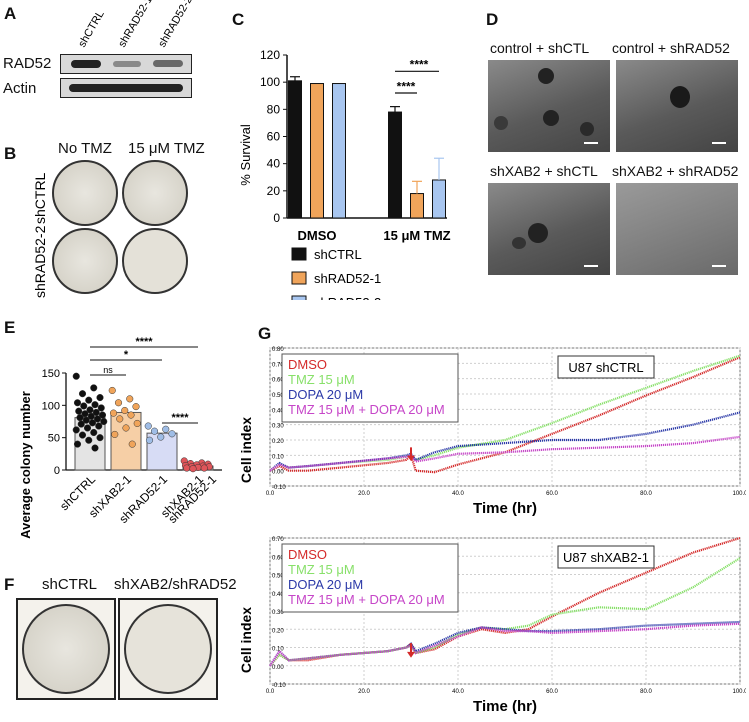 Image resolution: width=749 pixels, height=722 pixels. I want to click on e-ytick-label: 0, so click(57, 471).